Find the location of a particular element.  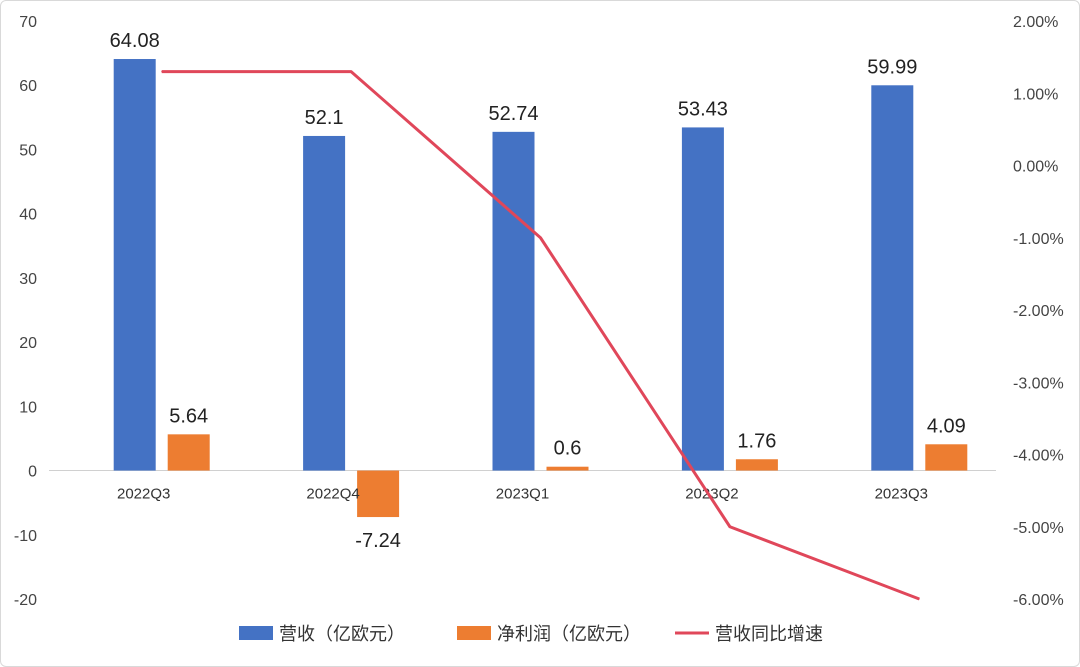

data-label: 53.43 is located at coordinates (703, 109).